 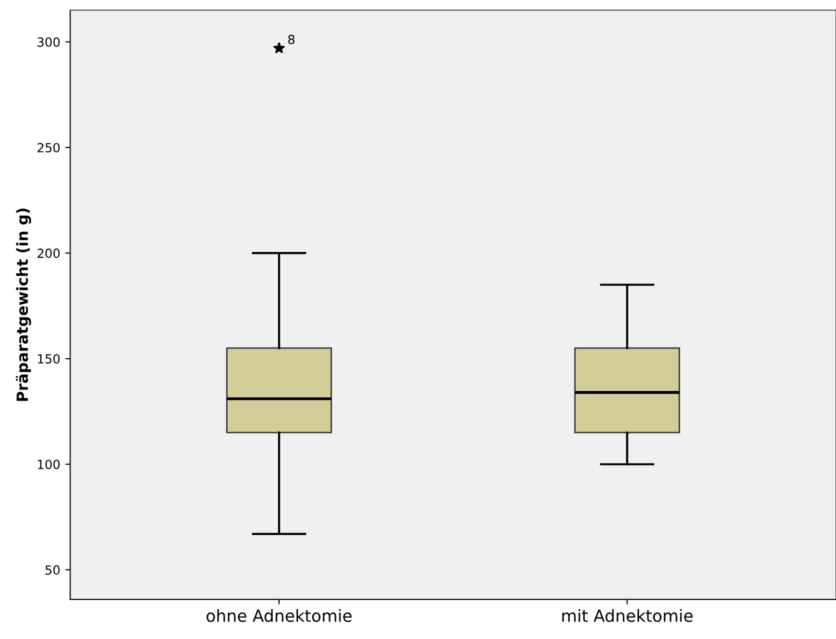 I want to click on annotation: 8, so click(x=291, y=39).